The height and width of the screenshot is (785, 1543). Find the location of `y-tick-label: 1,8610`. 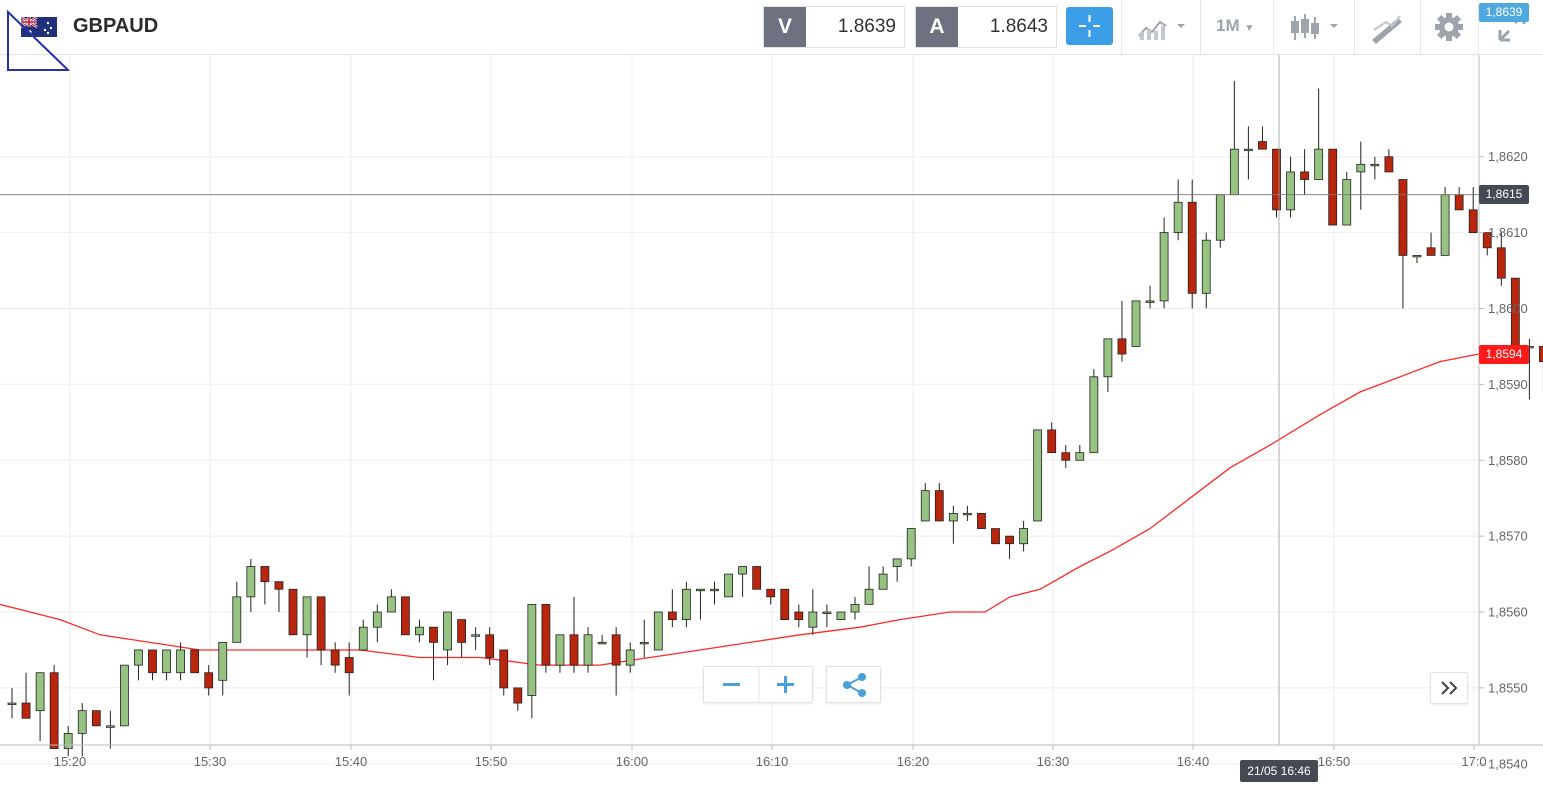

y-tick-label: 1,8610 is located at coordinates (1508, 232).